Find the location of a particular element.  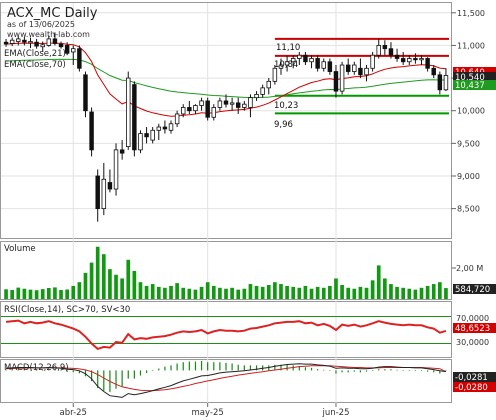

macd-panel-title: MACD(12,26,9) is located at coordinates (36, 368).